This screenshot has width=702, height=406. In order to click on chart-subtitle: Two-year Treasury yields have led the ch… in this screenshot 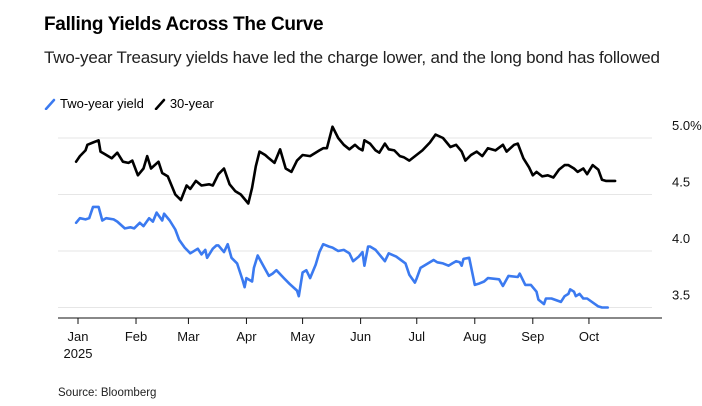, I will do `click(352, 57)`.